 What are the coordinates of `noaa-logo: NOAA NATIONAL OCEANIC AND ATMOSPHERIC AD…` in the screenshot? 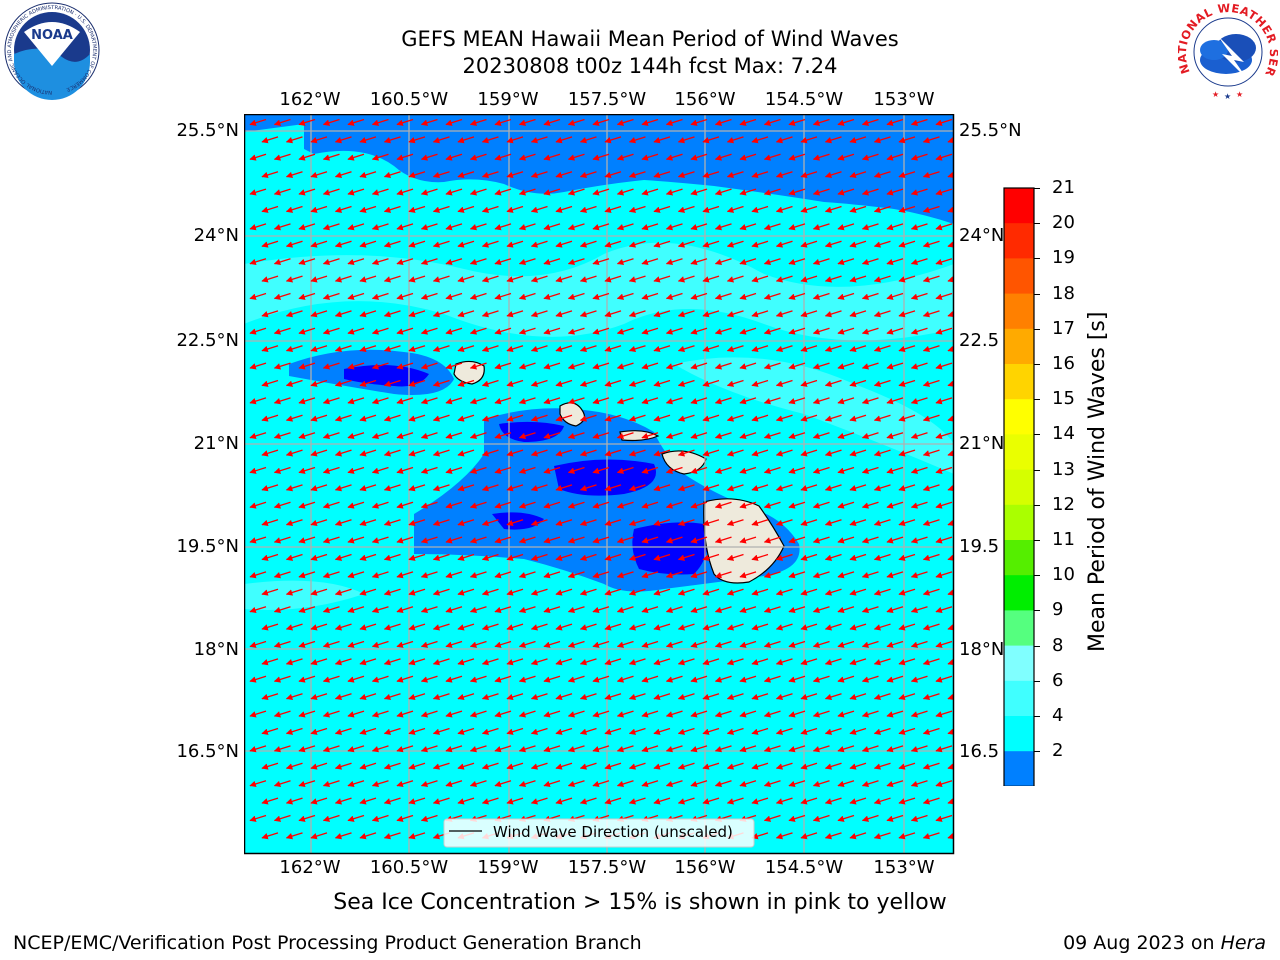 It's located at (52, 51).